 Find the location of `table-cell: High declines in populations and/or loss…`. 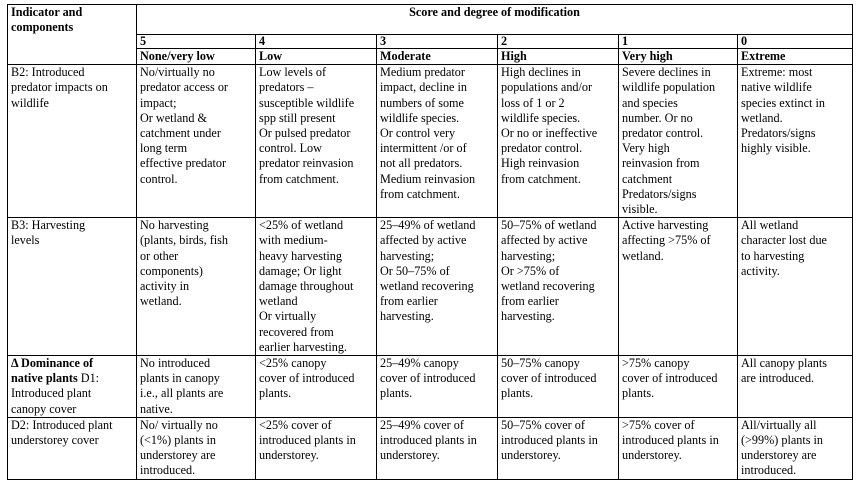

table-cell: High declines in populations and/or loss… is located at coordinates (558, 141).